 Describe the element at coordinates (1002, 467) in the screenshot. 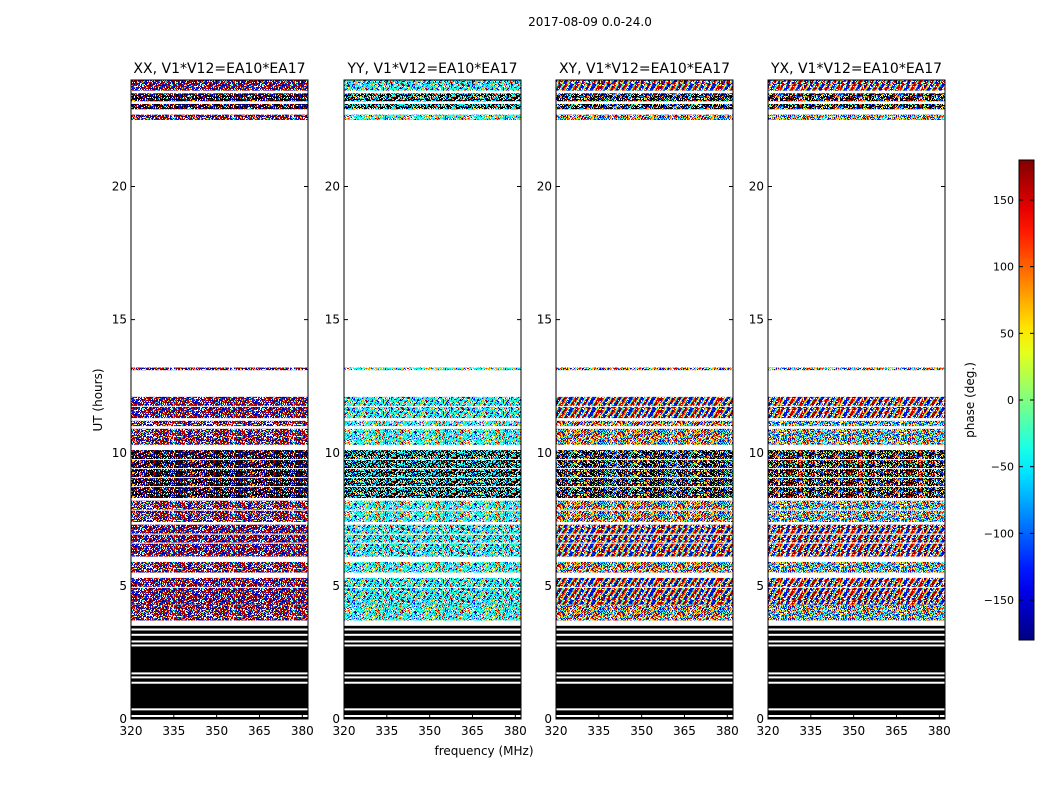

I see `colorbar-tick-label: −50` at that location.